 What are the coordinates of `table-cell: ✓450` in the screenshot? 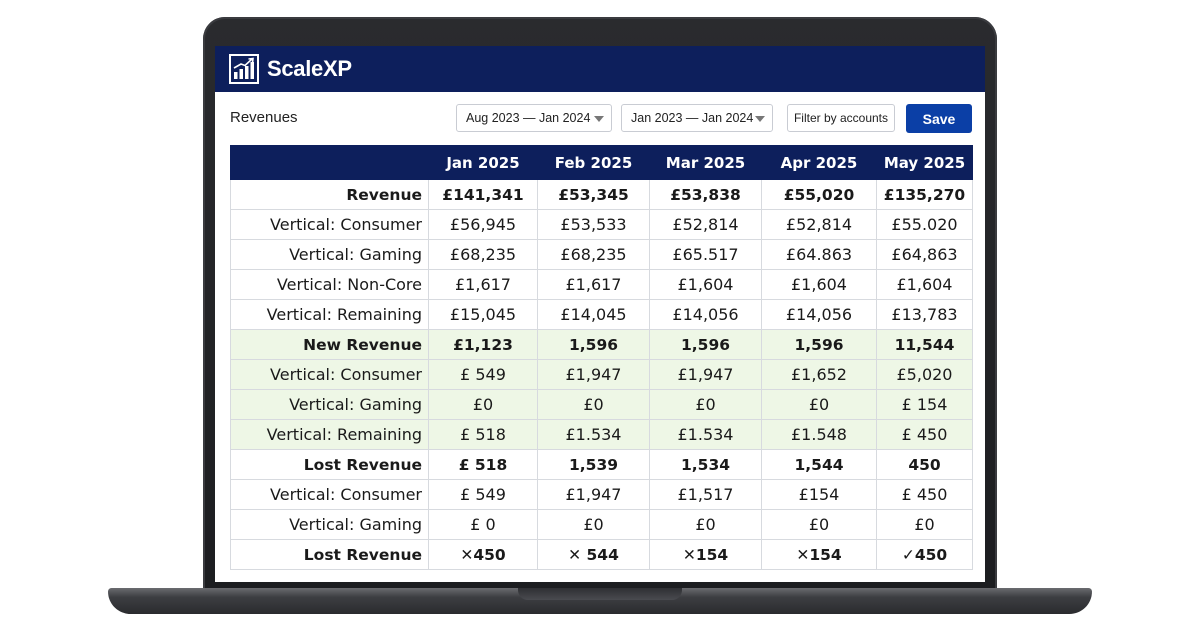 It's located at (924, 554).